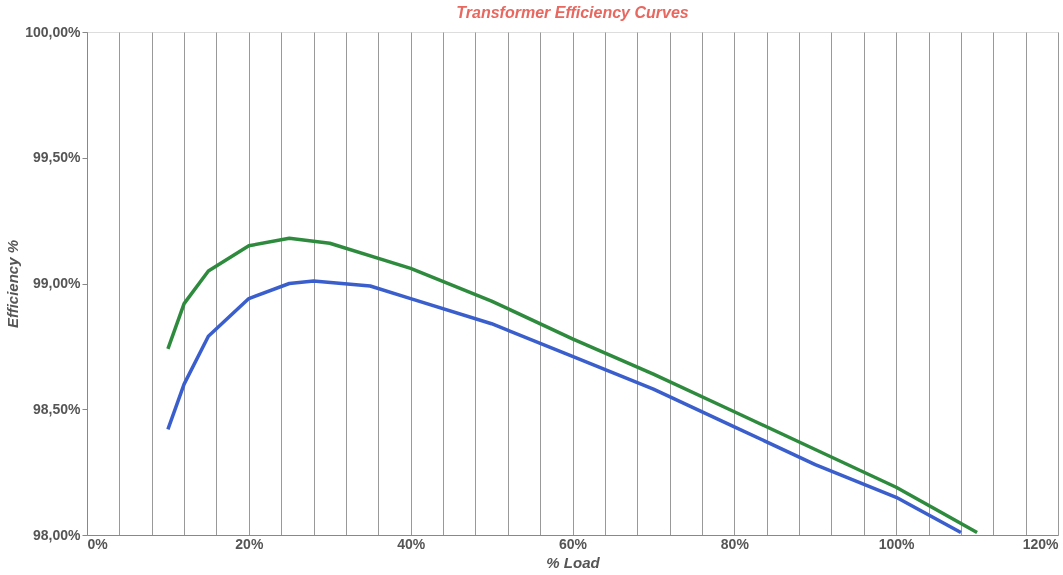 This screenshot has width=1063, height=575. What do you see at coordinates (57, 534) in the screenshot?
I see `y-tick-label: 98,00%` at bounding box center [57, 534].